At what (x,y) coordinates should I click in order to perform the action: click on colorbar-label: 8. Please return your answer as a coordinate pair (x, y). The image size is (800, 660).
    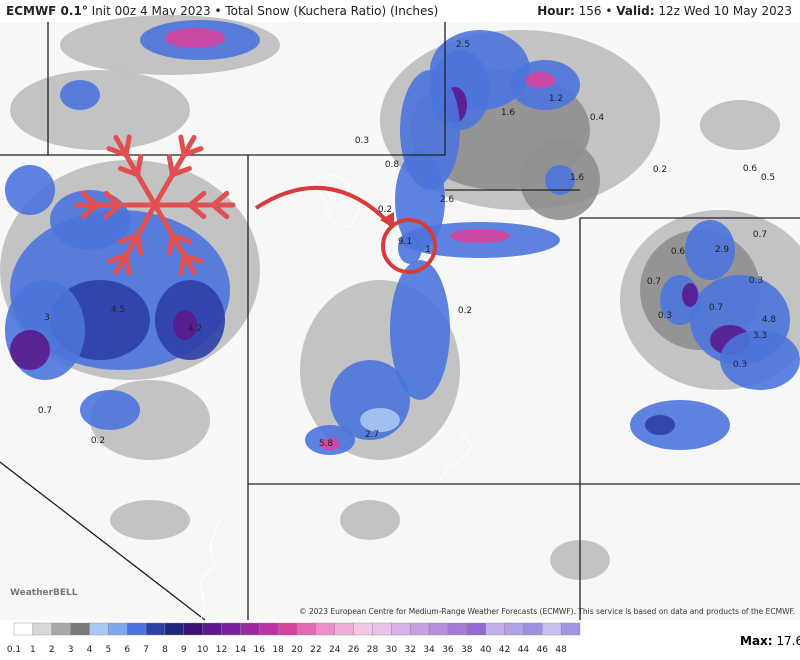
    Looking at the image, I should click on (165, 650).